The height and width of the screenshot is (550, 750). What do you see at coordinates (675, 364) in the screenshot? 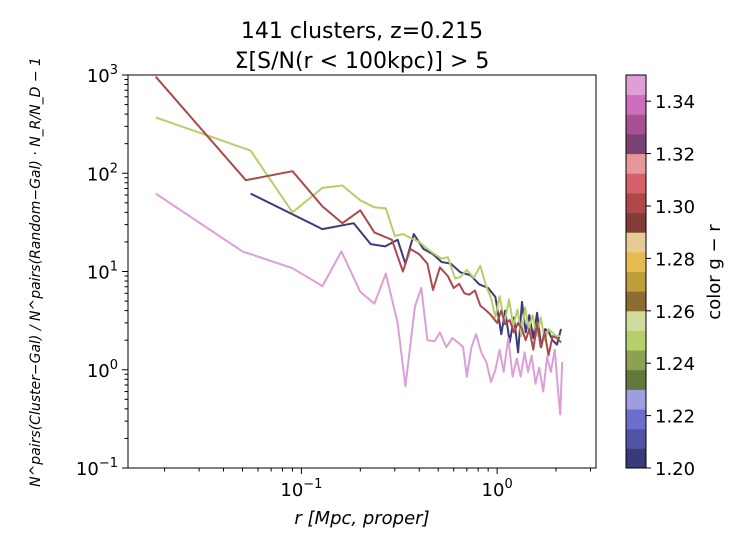
I see `colorbar-tick-label: 1.24` at bounding box center [675, 364].